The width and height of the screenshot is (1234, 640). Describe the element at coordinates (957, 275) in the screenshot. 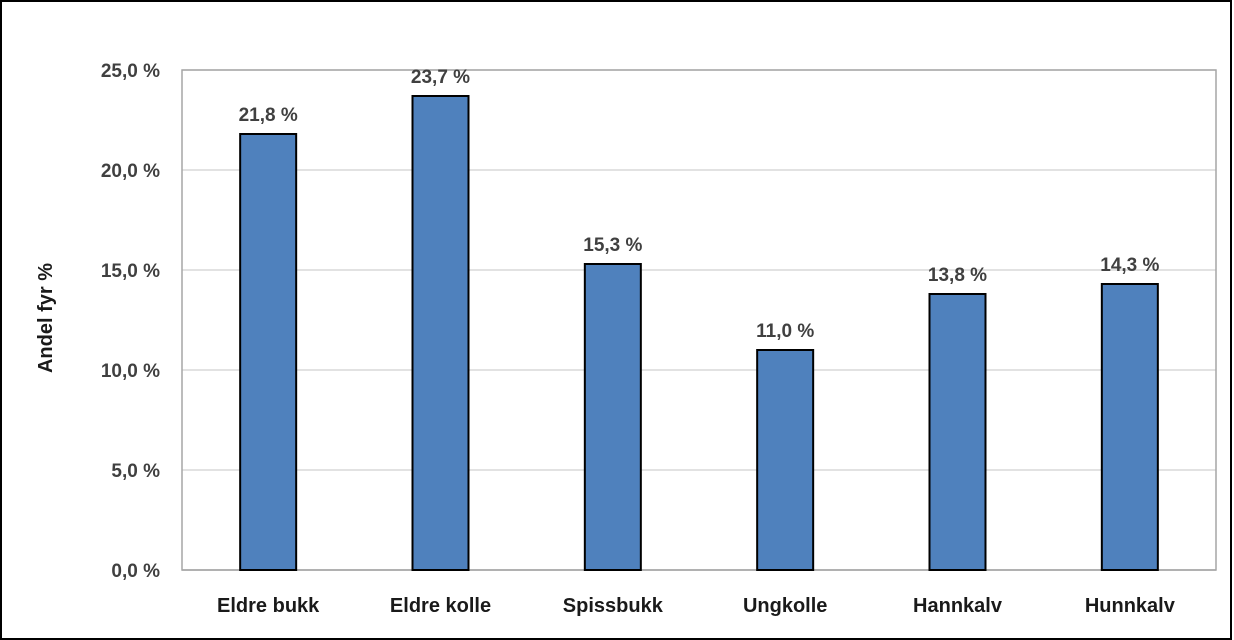

I see `data-label: 13,8 %` at that location.